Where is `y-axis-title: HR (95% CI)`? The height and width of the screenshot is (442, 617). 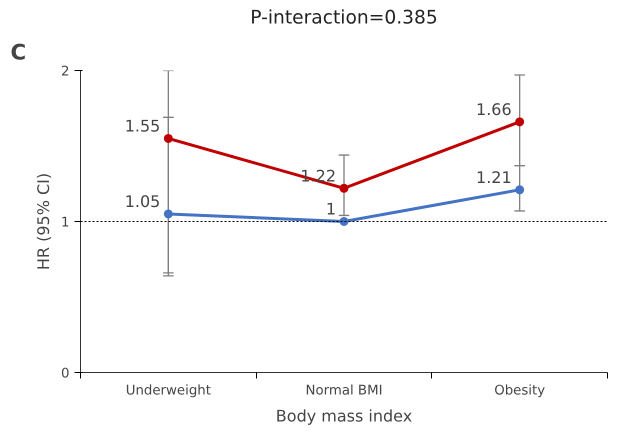 y-axis-title: HR (95% CI) is located at coordinates (44, 221).